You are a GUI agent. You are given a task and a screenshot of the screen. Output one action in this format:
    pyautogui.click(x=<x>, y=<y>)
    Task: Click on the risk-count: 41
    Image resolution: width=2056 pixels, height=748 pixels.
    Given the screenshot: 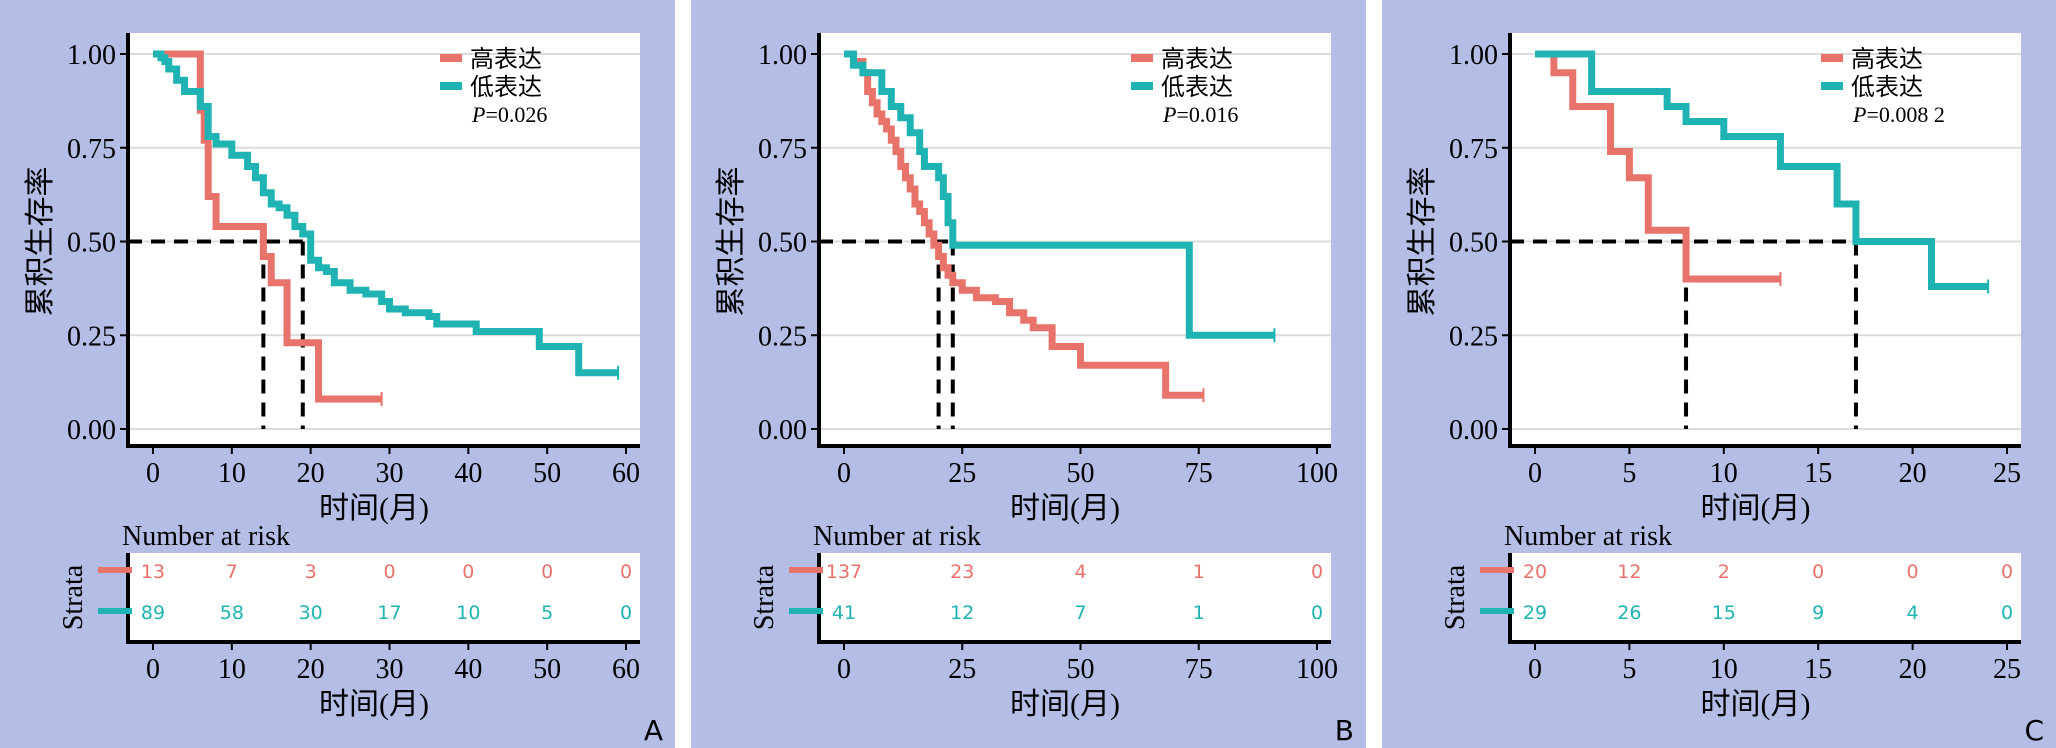 What is the action you would take?
    pyautogui.click(x=844, y=613)
    